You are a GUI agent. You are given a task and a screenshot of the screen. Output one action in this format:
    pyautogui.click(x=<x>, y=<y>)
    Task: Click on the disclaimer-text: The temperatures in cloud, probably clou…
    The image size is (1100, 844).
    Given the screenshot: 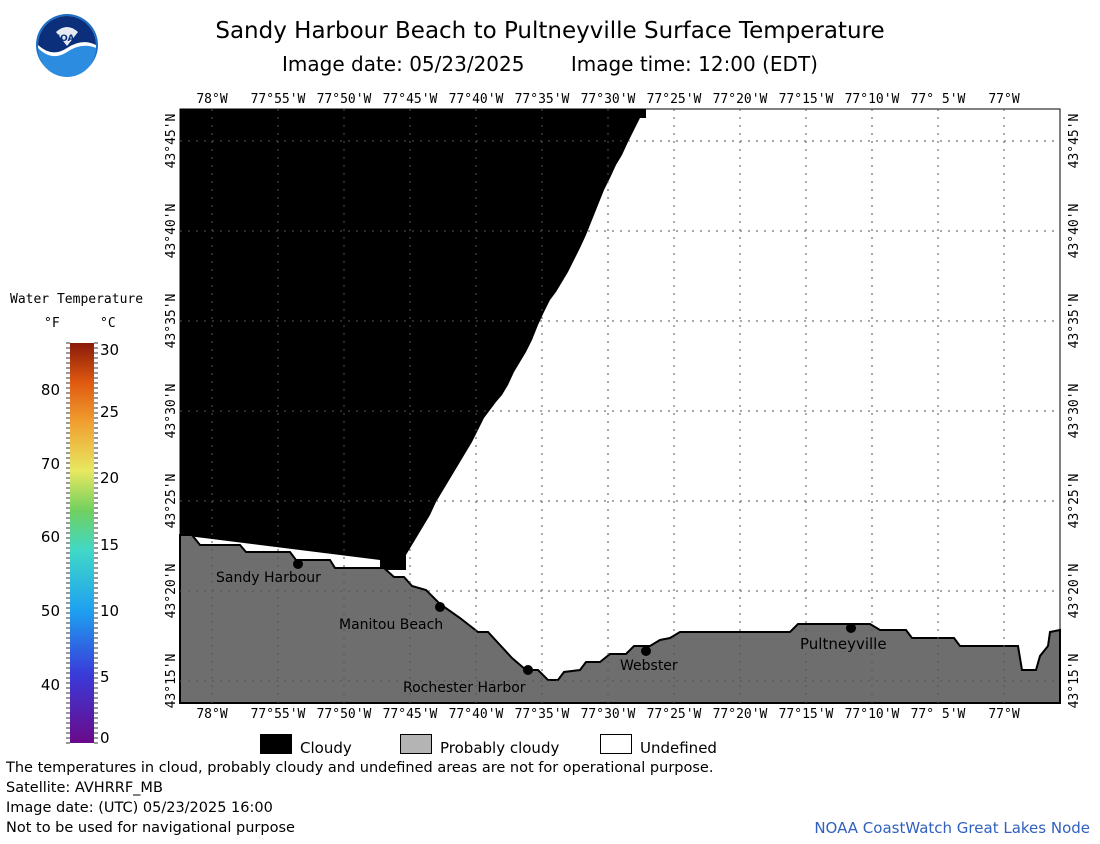 What is the action you would take?
    pyautogui.click(x=360, y=768)
    